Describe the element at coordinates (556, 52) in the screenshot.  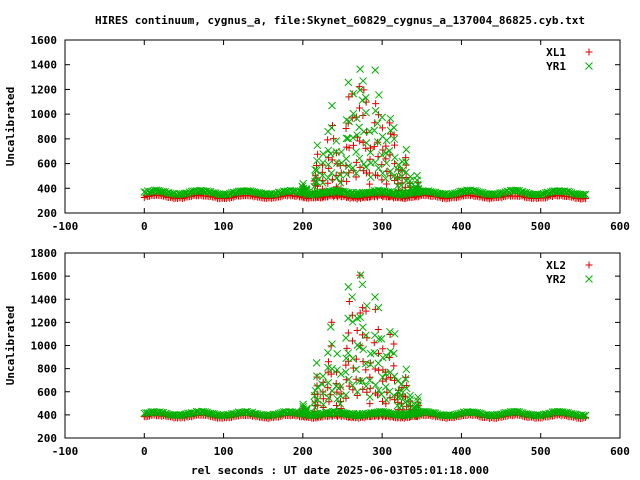
I see `legend-label: XL1` at that location.